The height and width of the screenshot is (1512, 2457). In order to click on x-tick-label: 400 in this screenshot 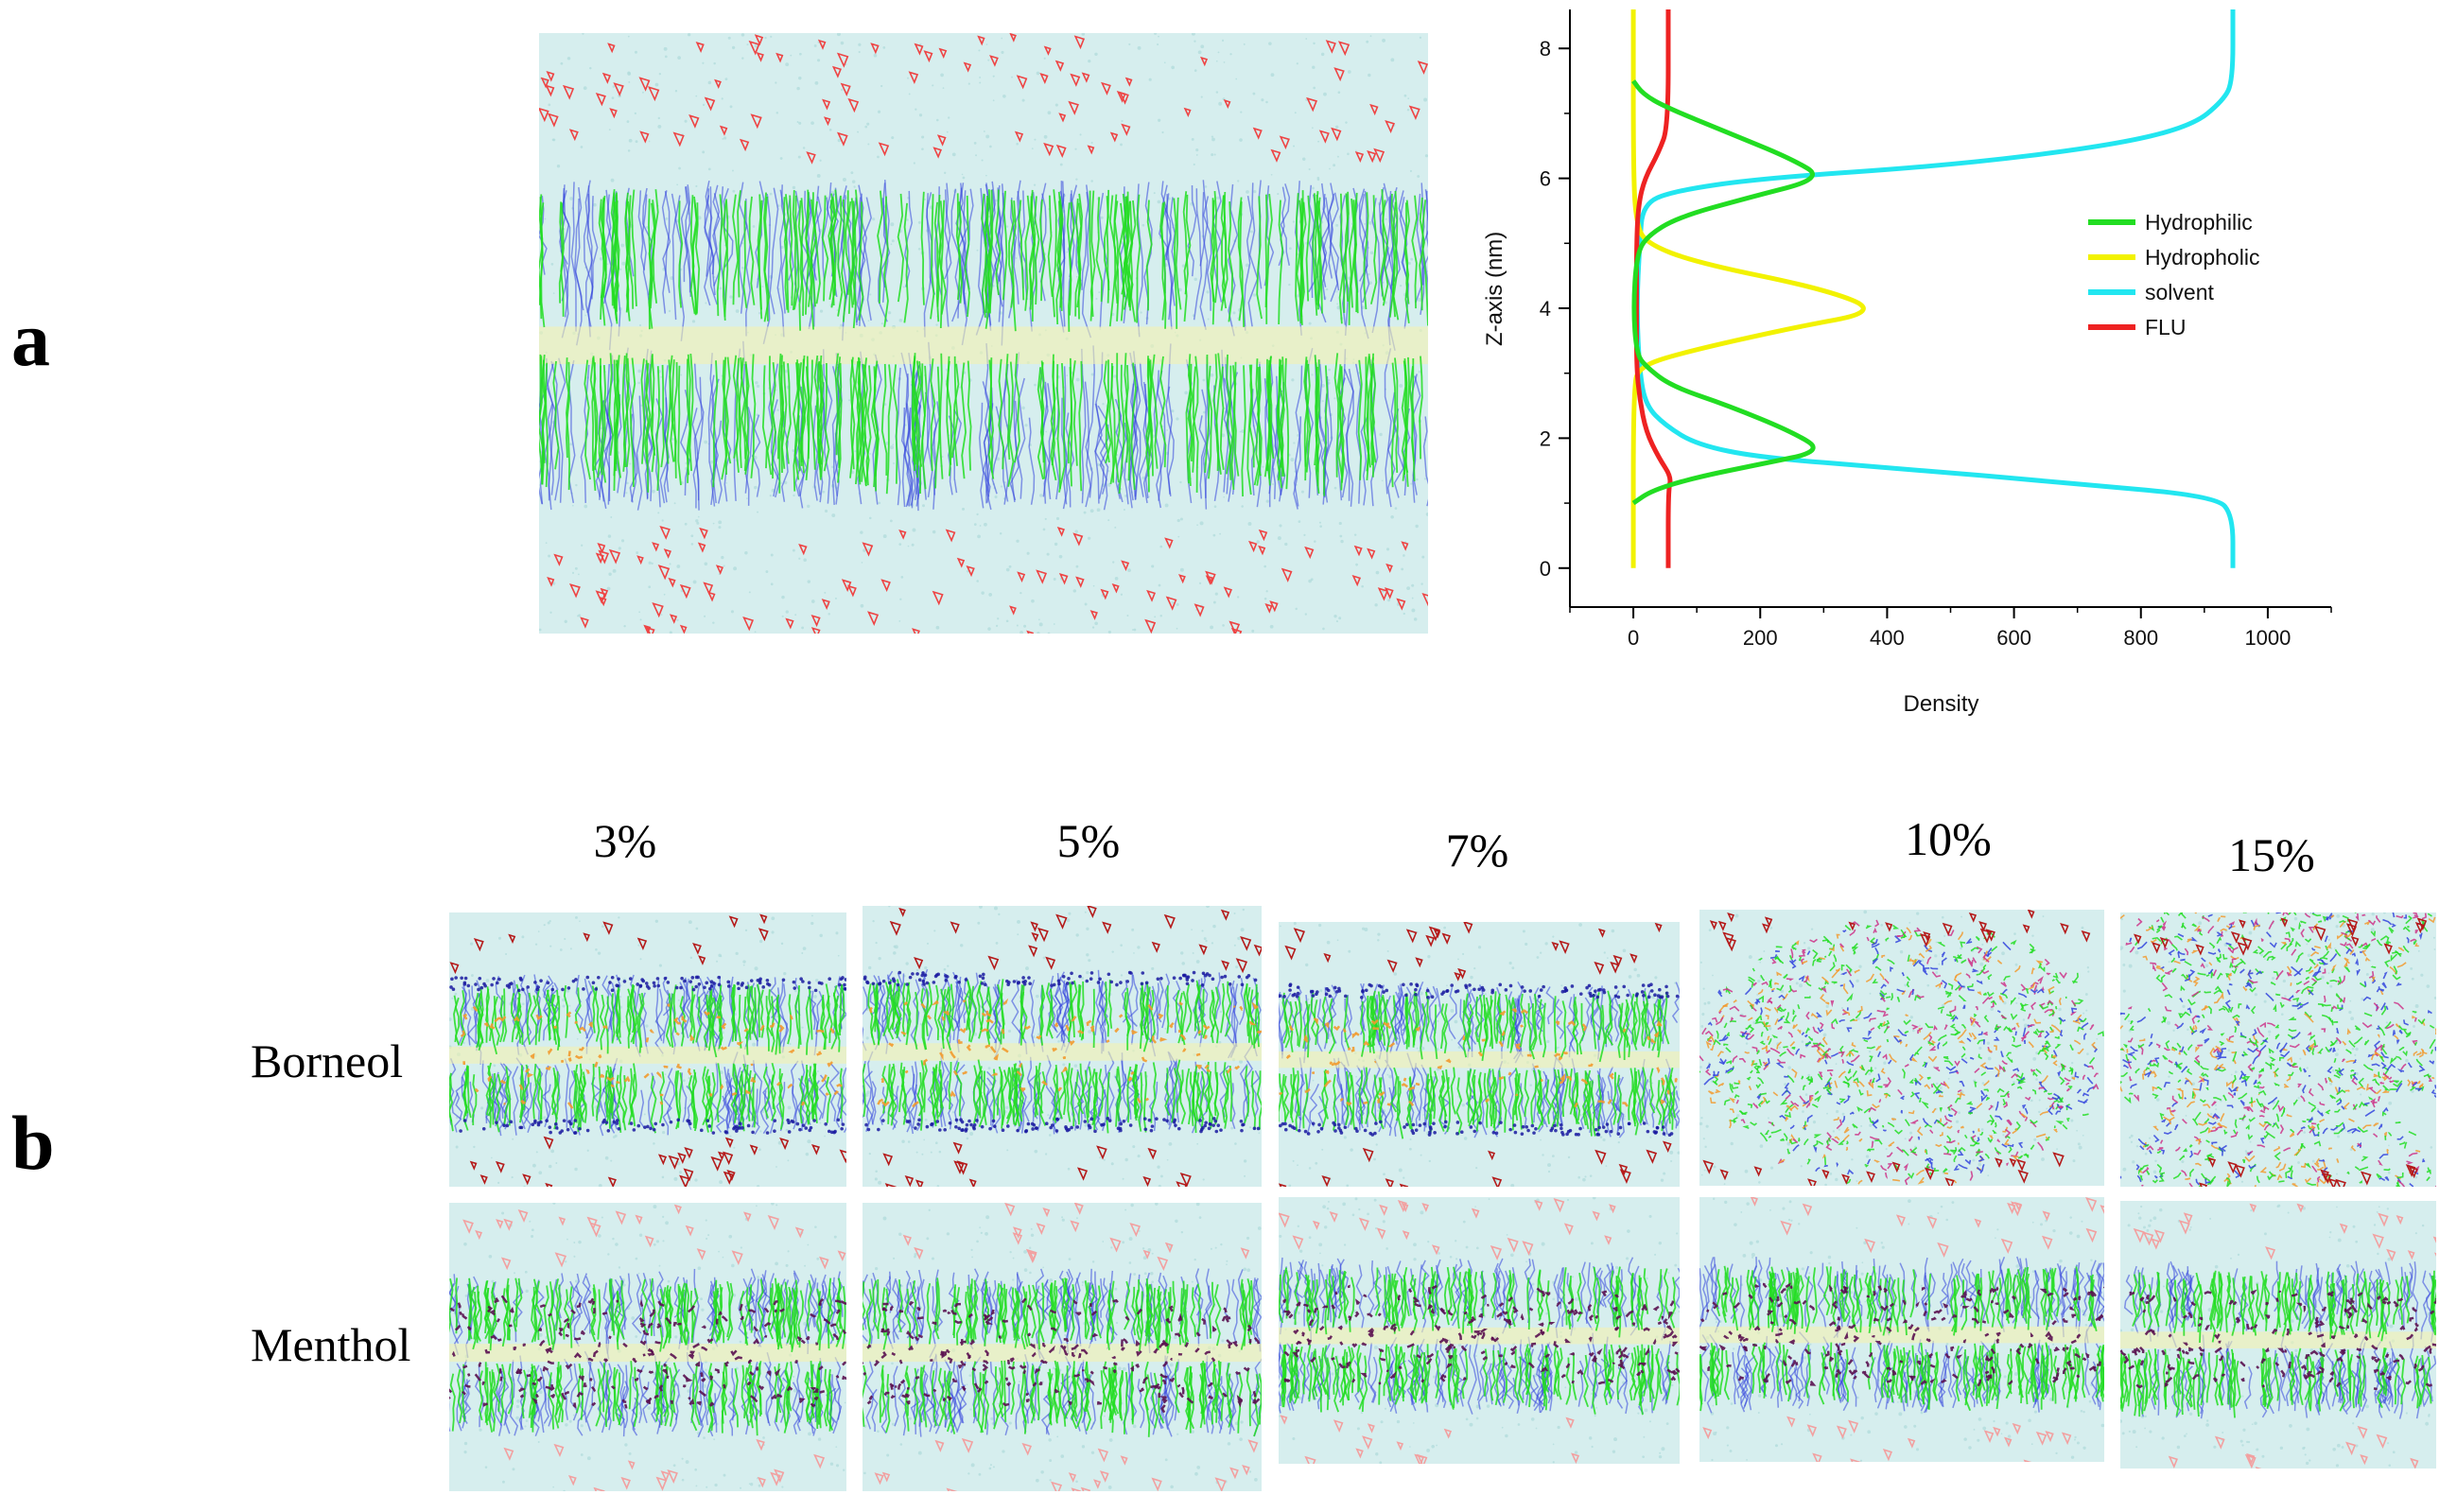, I will do `click(1888, 638)`.